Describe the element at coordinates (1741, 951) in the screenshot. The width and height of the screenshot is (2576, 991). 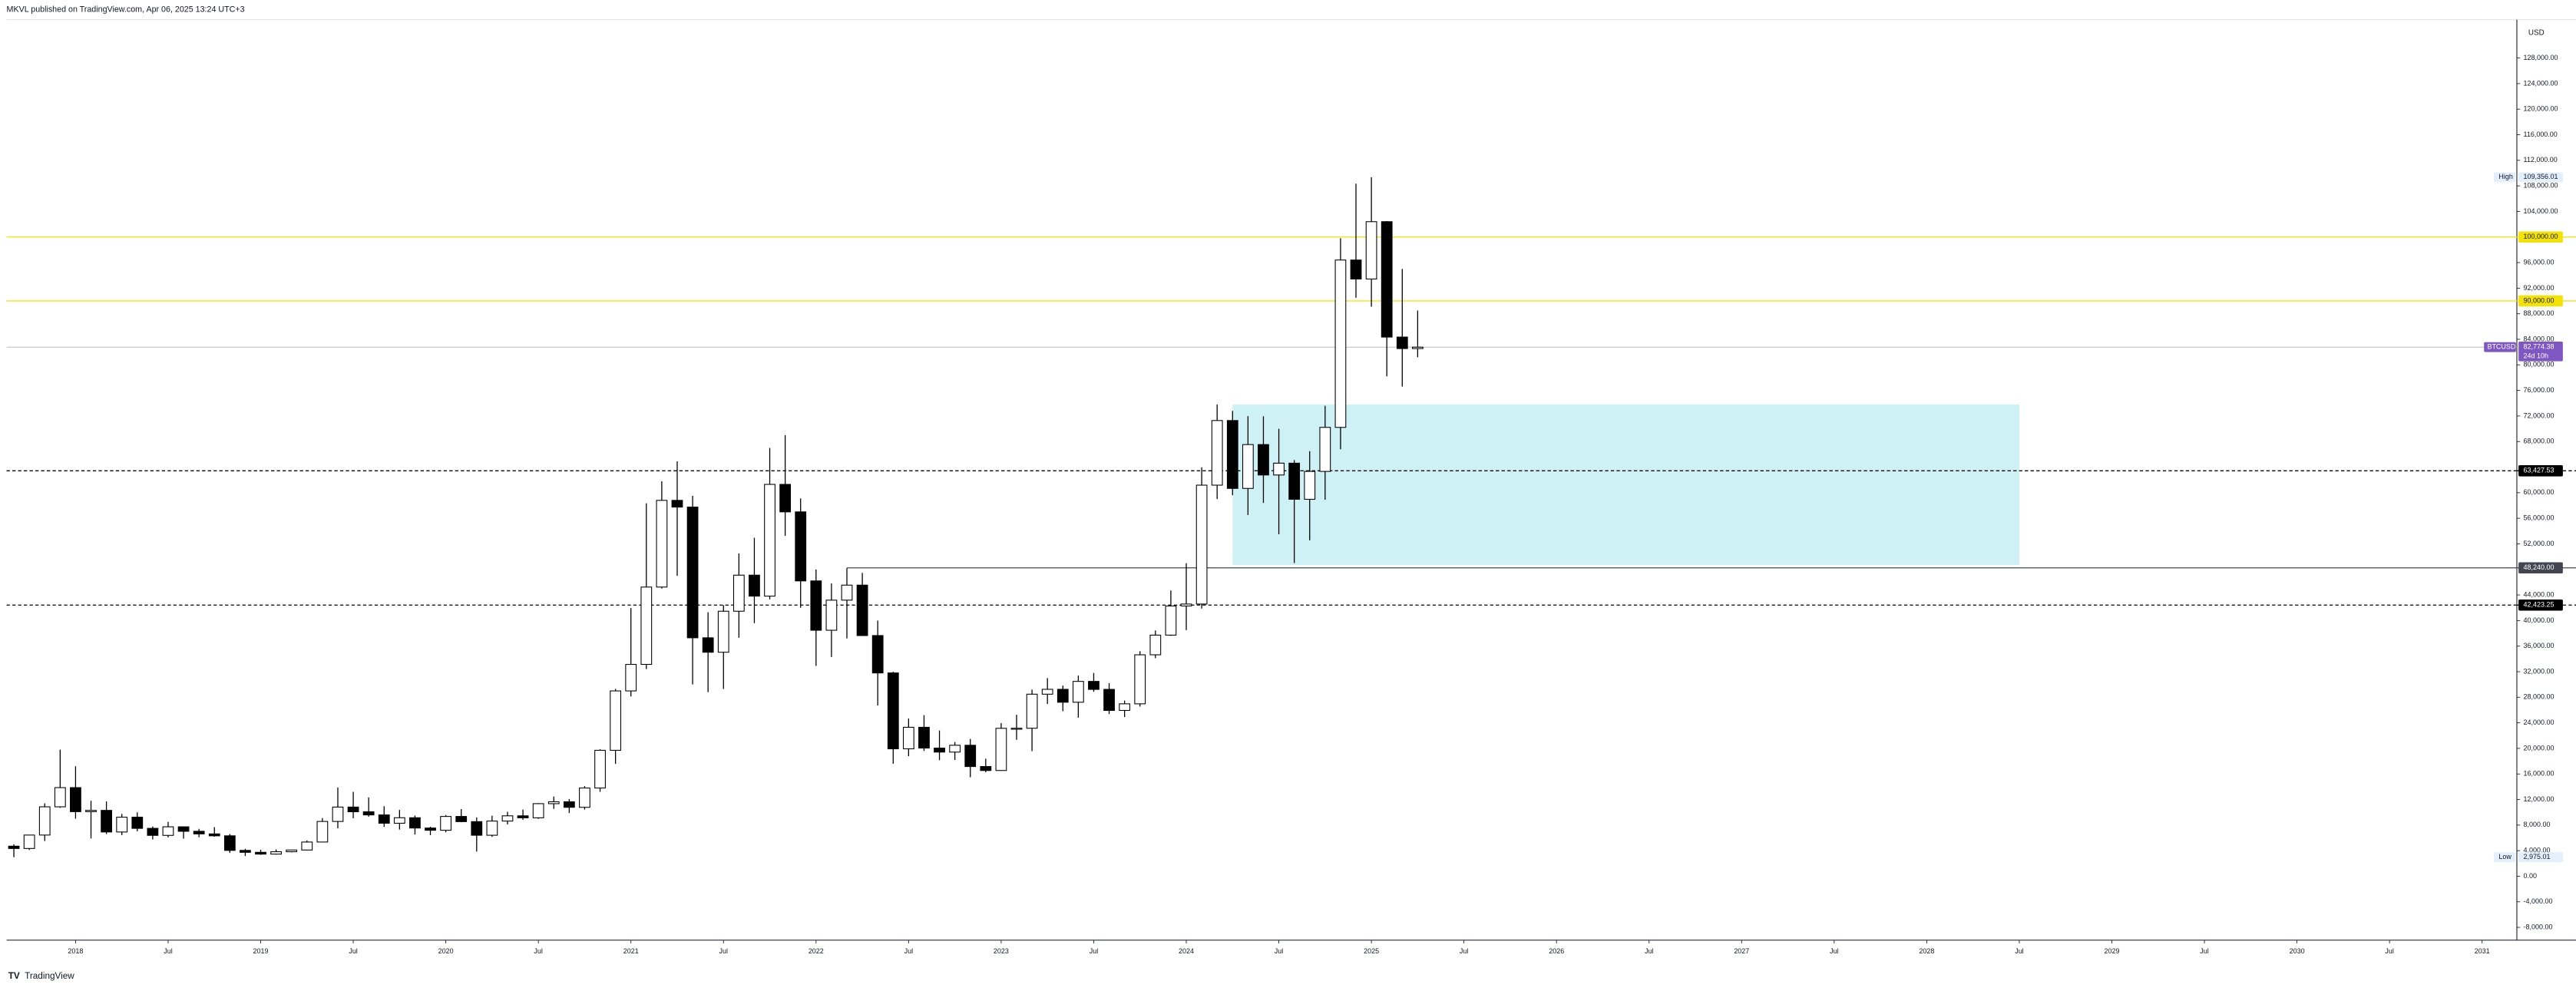
I see `x-tick-label: 2027` at that location.